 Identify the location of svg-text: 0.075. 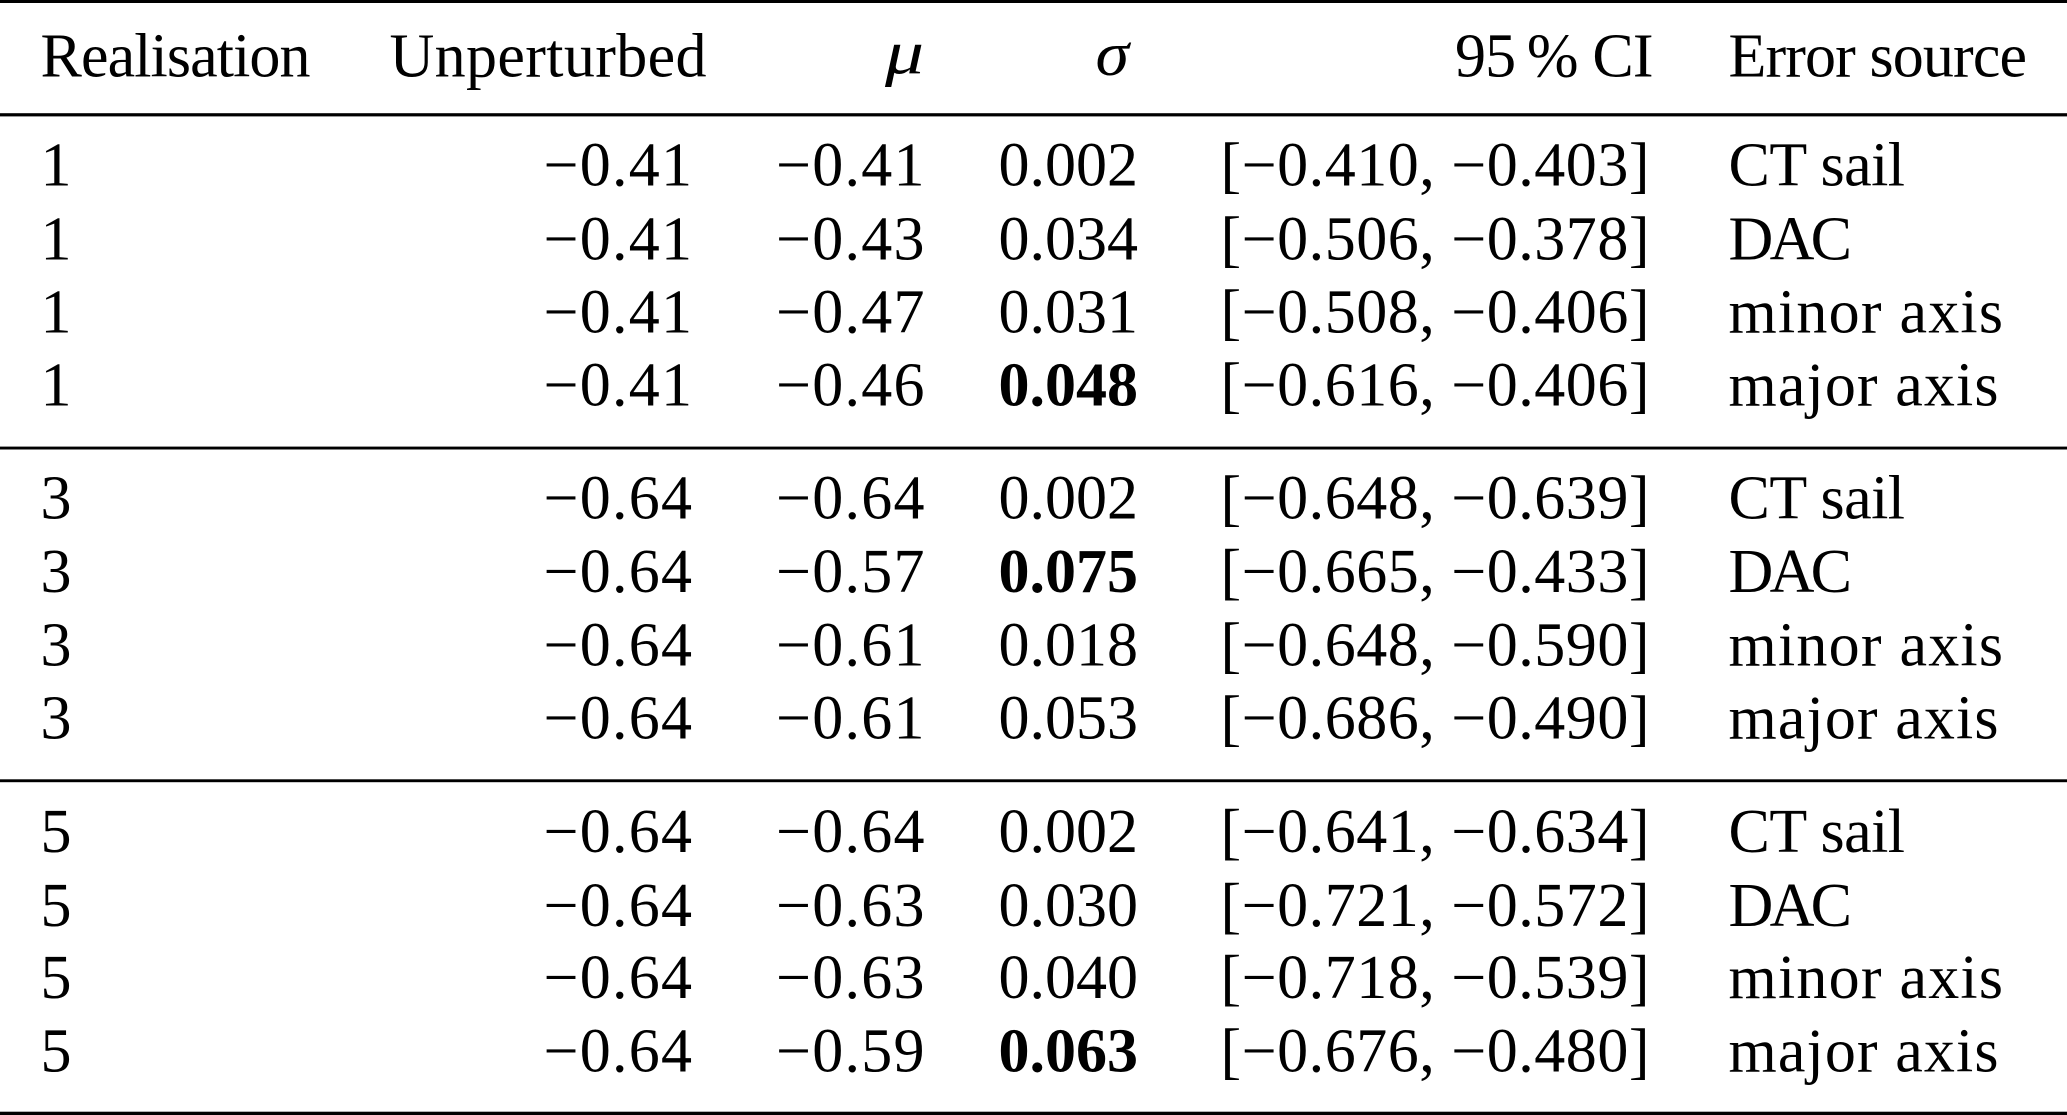
(1069, 572).